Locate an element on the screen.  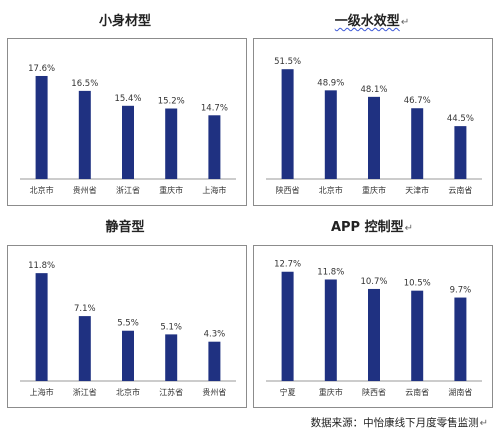
value-label: 14.7% is located at coordinates (214, 108).